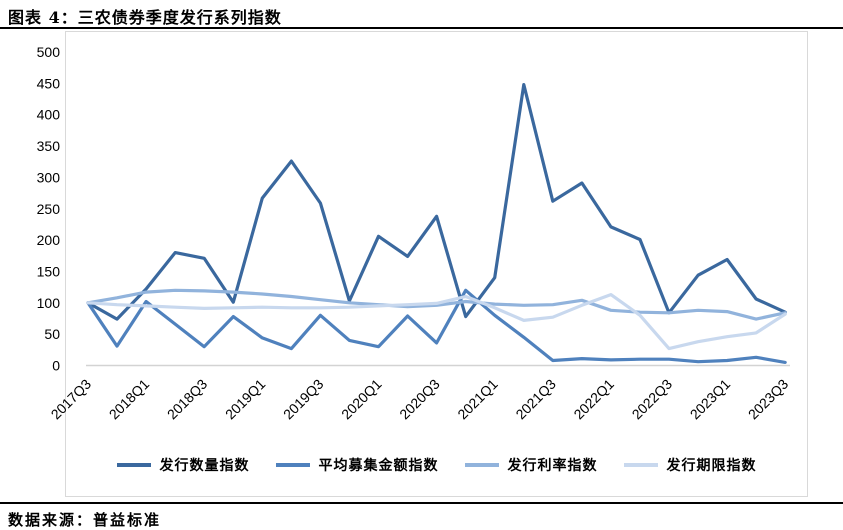 The width and height of the screenshot is (843, 530). What do you see at coordinates (378, 466) in the screenshot?
I see `legend-label-1: 平均募集金额指数` at bounding box center [378, 466].